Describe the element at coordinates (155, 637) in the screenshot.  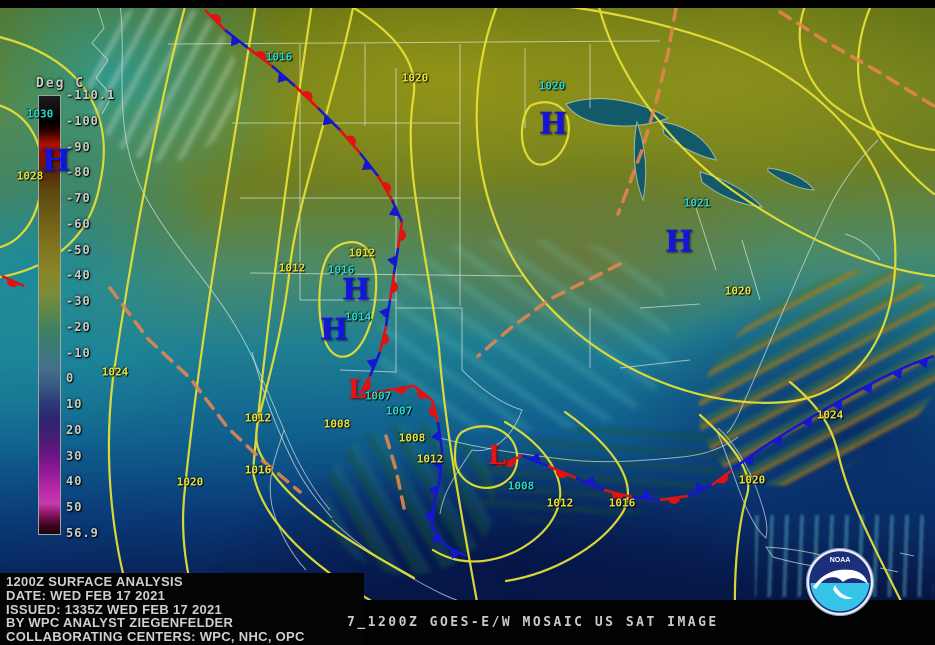
I see `analysis-centers: COLLABORATING CENTERS: WPC, NHC, OPC` at that location.